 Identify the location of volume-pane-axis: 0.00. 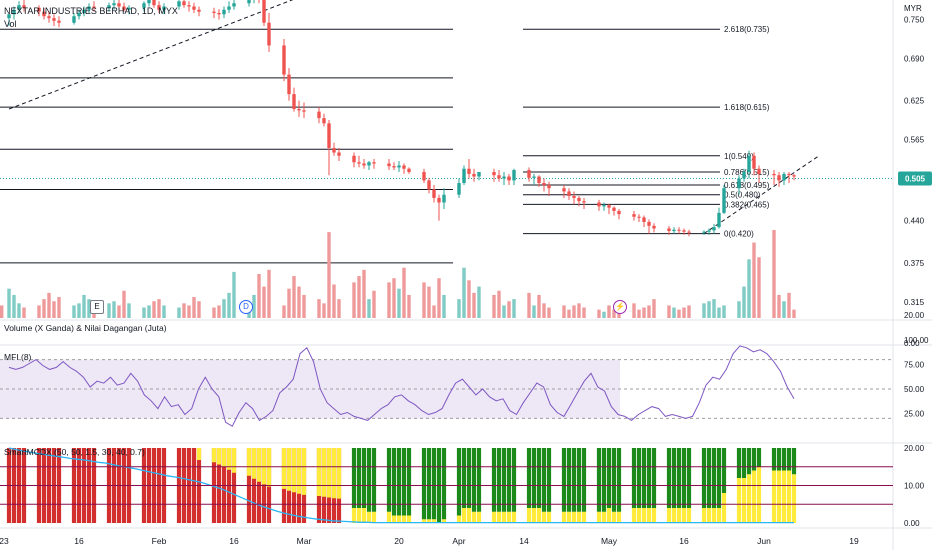
(912, 343).